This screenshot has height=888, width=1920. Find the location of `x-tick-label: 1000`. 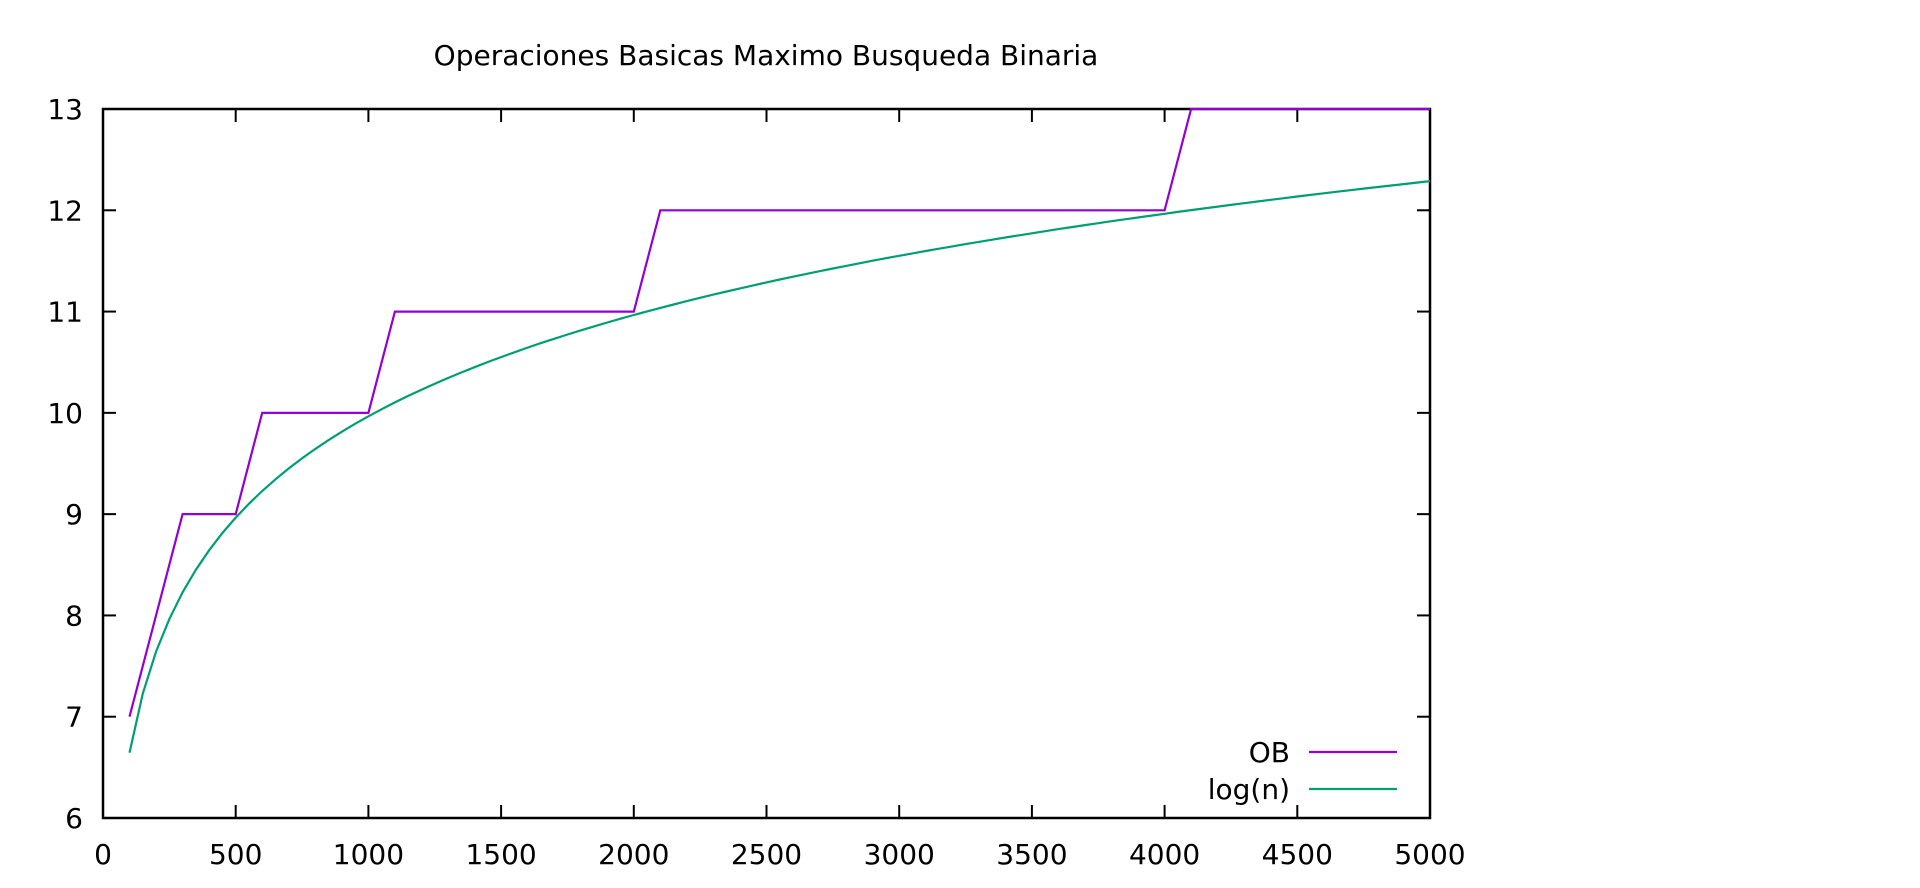

x-tick-label: 1000 is located at coordinates (368, 854).